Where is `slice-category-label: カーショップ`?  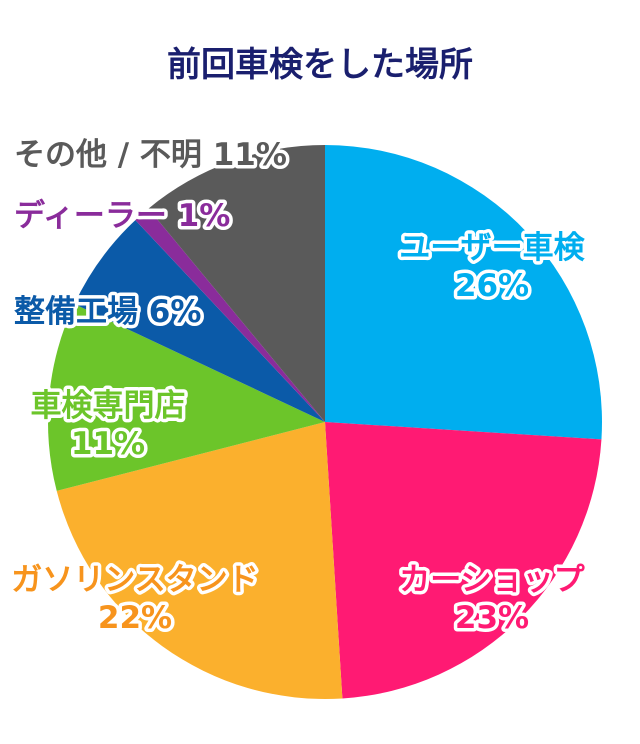 slice-category-label: カーショップ is located at coordinates (492, 580).